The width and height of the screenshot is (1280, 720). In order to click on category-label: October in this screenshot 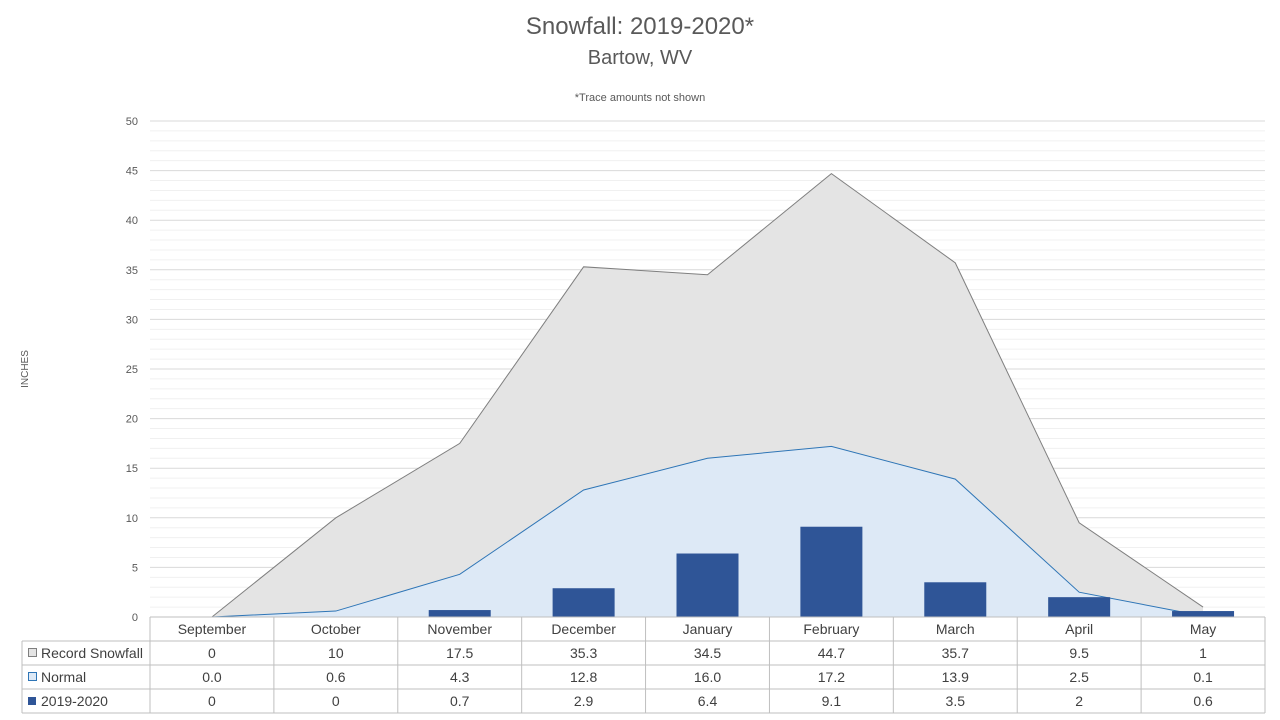, I will do `click(336, 629)`.